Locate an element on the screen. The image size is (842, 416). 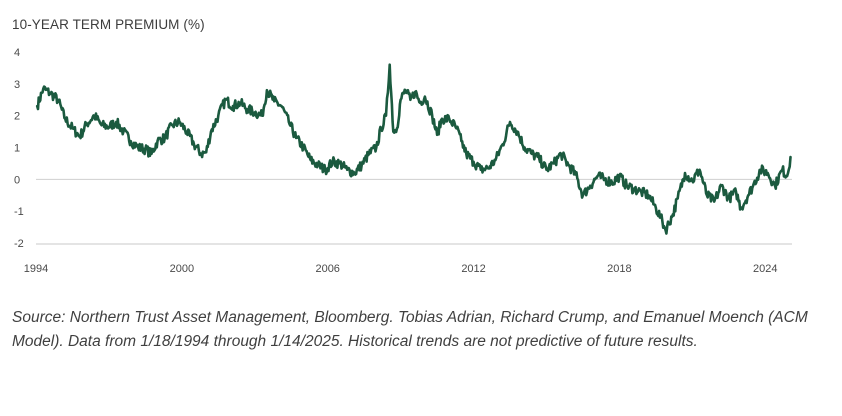
x-tick-label: 2006 is located at coordinates (327, 269).